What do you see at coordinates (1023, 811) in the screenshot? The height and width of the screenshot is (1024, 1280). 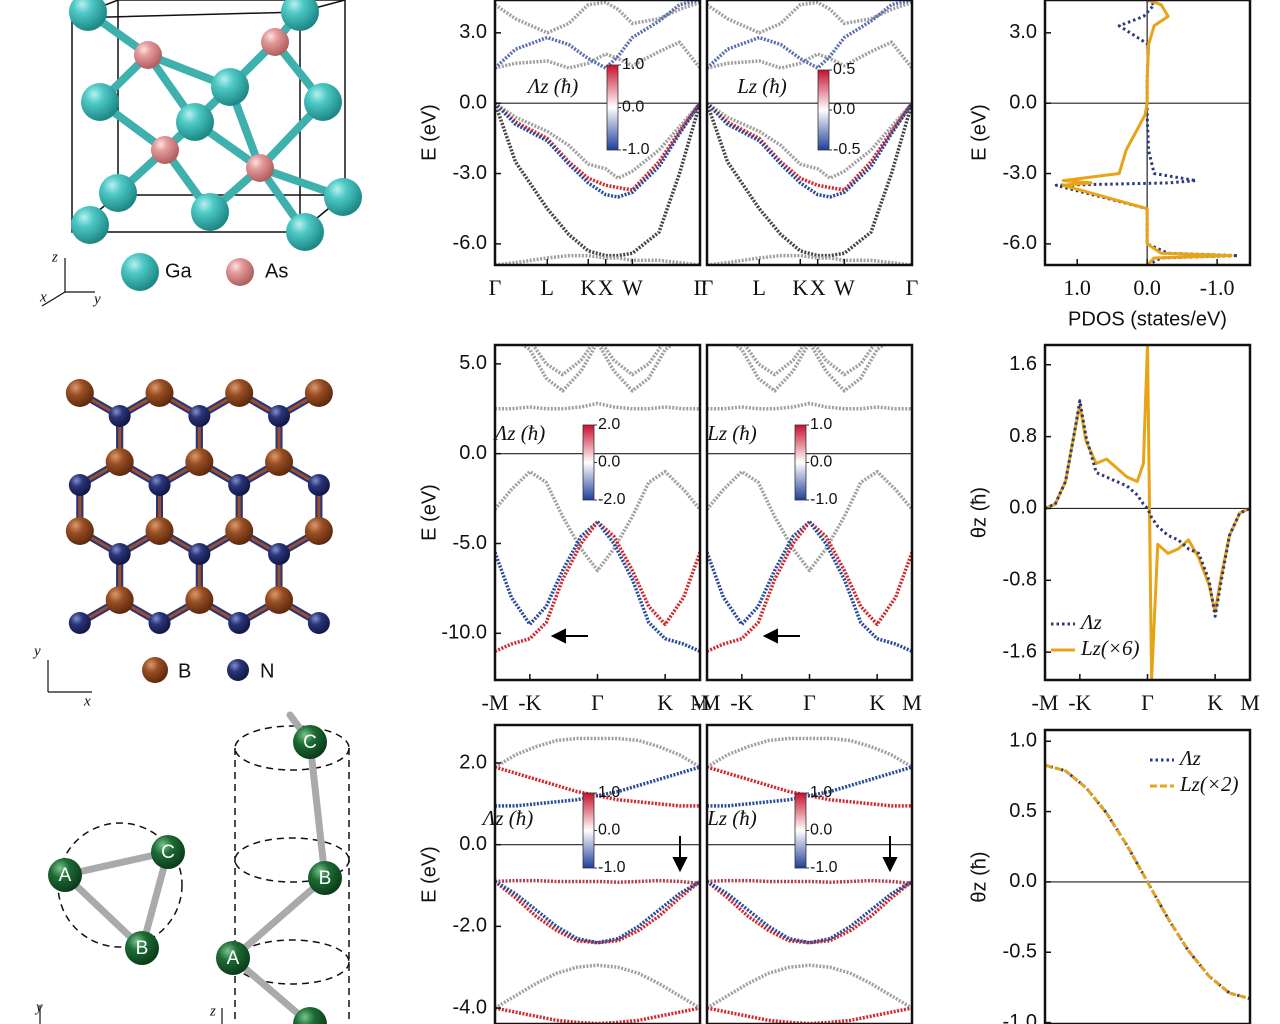 I see `y-tick-label: 0.5` at bounding box center [1023, 811].